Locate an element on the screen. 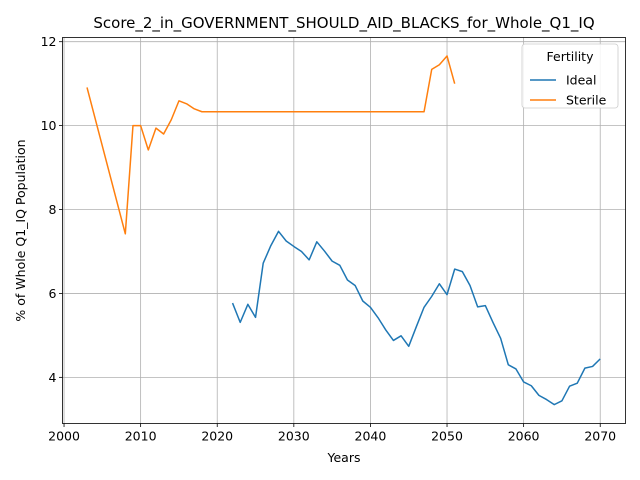 This screenshot has width=640, height=480. legend-label-sterile: Sterile is located at coordinates (586, 100).